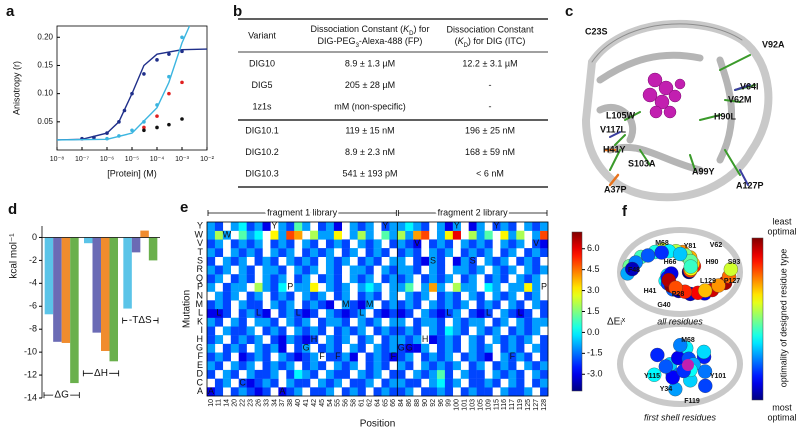 This screenshot has width=800, height=432. I want to click on header-part: ) for, so click(421, 29).